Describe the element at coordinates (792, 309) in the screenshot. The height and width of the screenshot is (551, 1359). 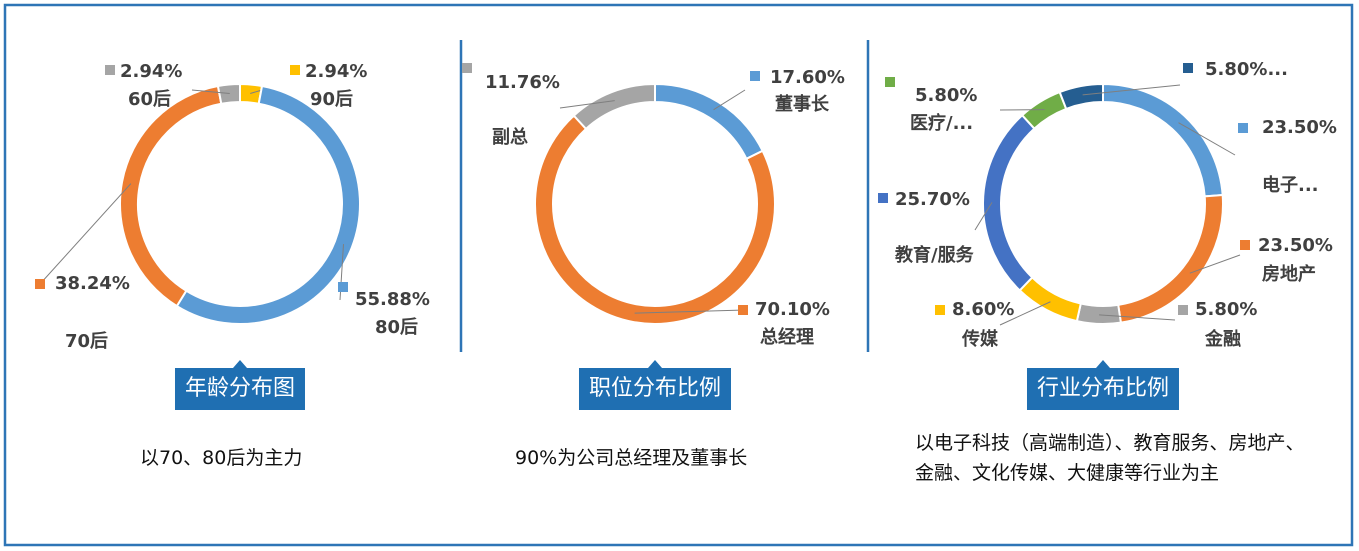
I see `data-label: 70.10%` at that location.